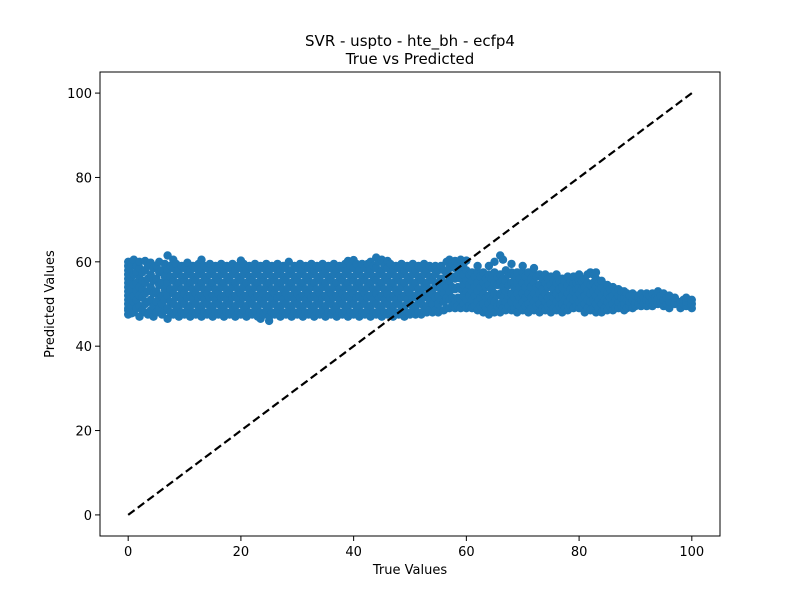  I want to click on x-axis: 0 20 40 60 80 100, so click(414, 548).